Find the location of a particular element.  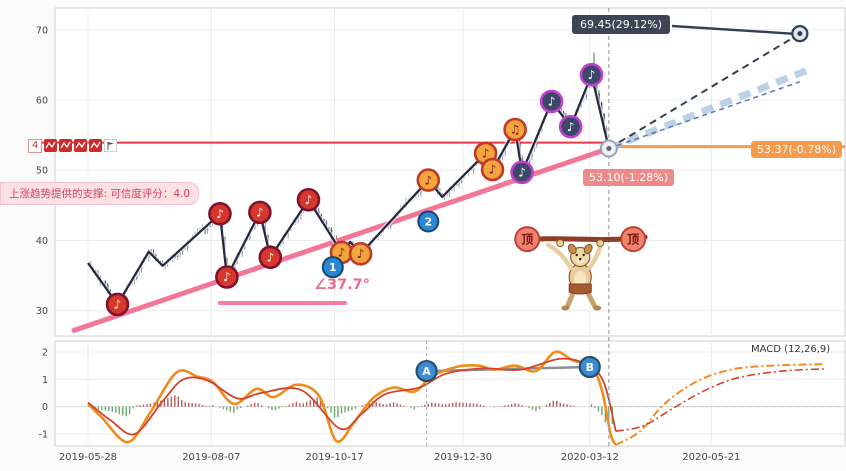

price-tick-label: 30 is located at coordinates (42, 311).